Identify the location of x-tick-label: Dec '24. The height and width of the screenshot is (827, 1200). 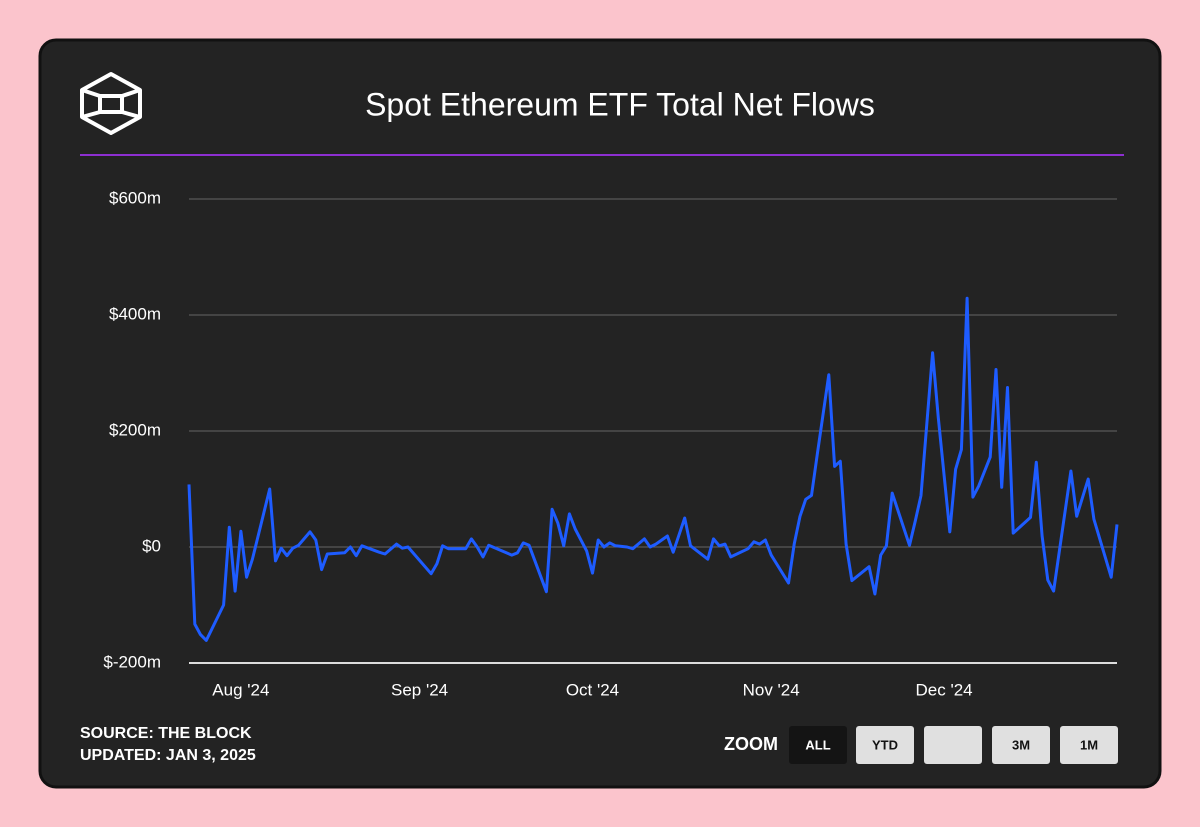
(944, 689).